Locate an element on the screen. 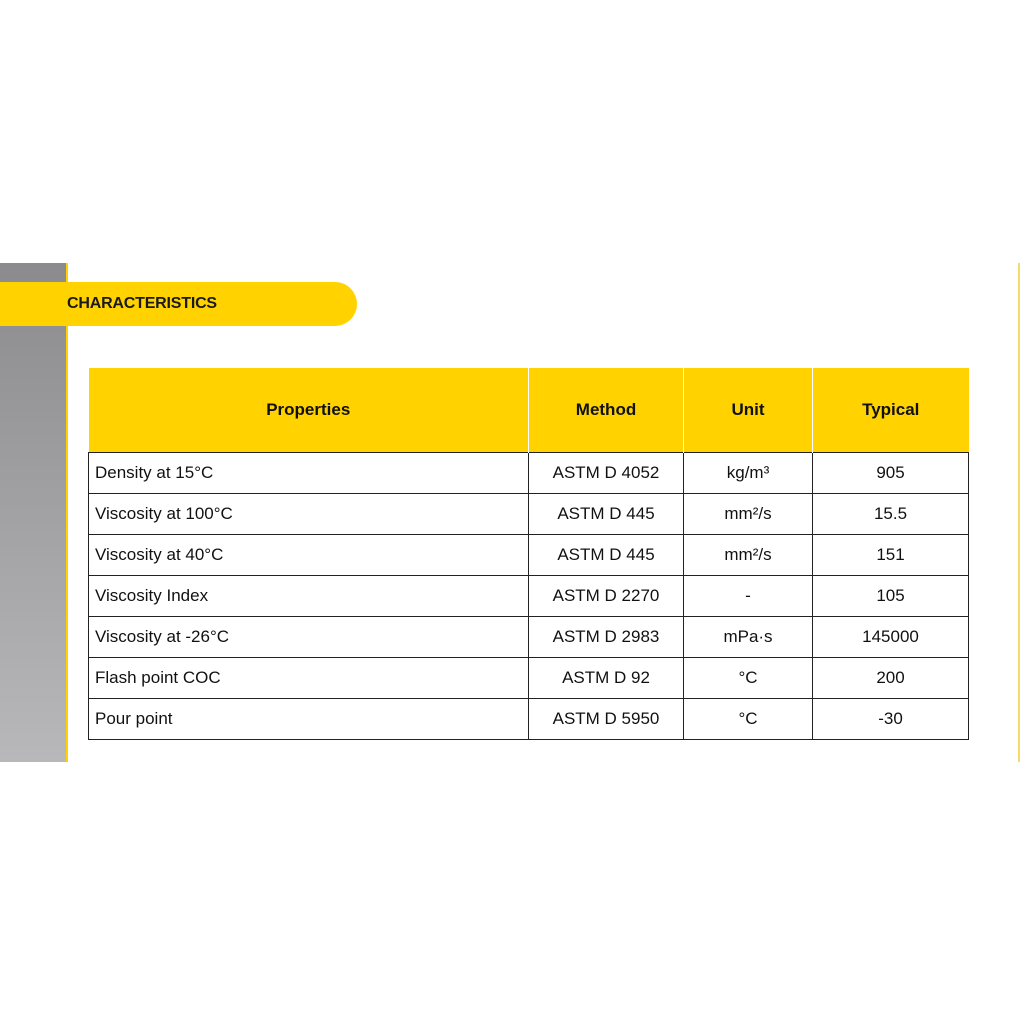  cell-property: Flash point COC is located at coordinates (308, 678).